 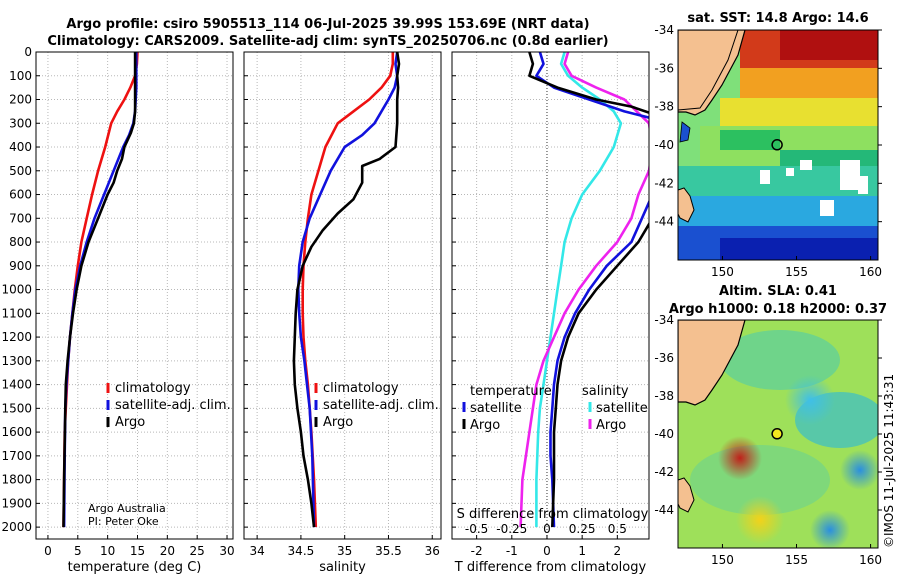 I want to click on y-tick-label: 900, so click(x=20, y=266).